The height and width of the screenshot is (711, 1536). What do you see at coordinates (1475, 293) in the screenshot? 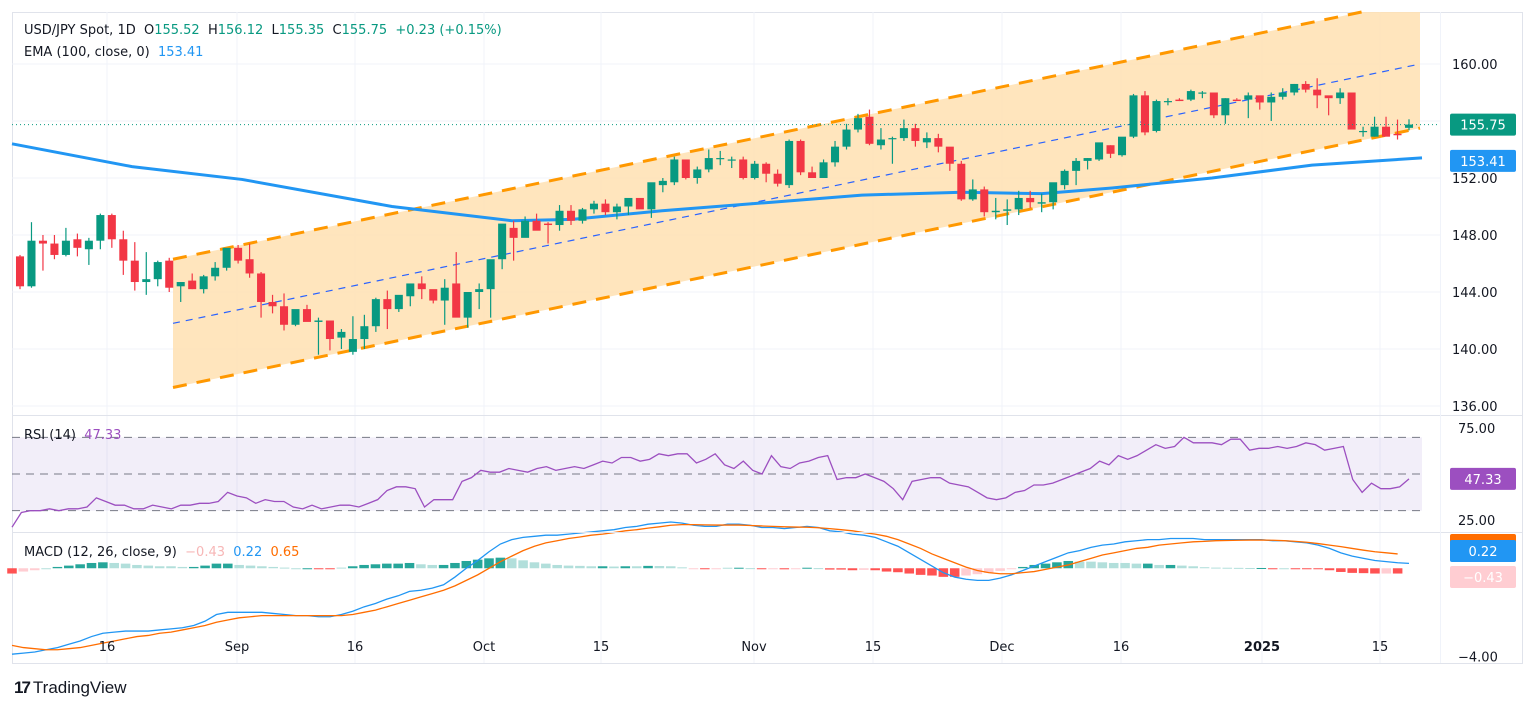
I see `price-tick-label: 144.00` at bounding box center [1475, 293].